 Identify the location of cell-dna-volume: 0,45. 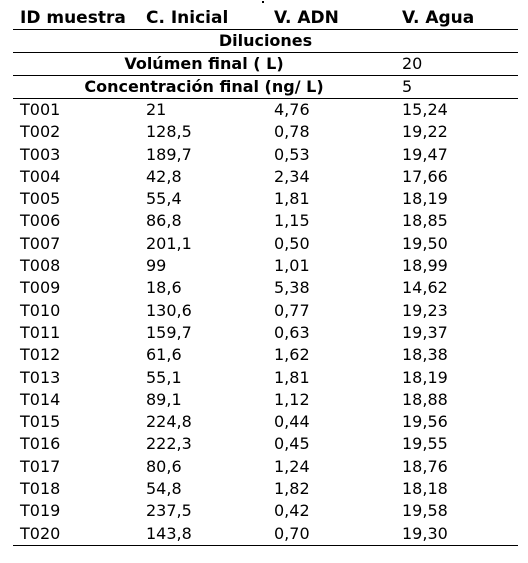
(292, 444).